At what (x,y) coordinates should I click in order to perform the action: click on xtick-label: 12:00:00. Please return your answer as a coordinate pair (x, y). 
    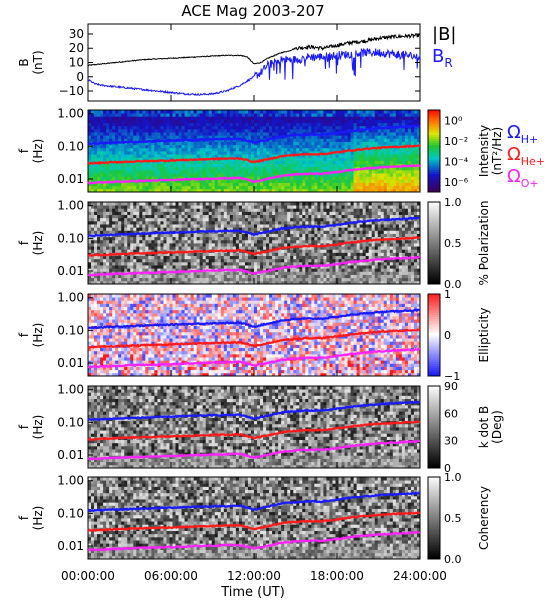
    Looking at the image, I should click on (254, 576).